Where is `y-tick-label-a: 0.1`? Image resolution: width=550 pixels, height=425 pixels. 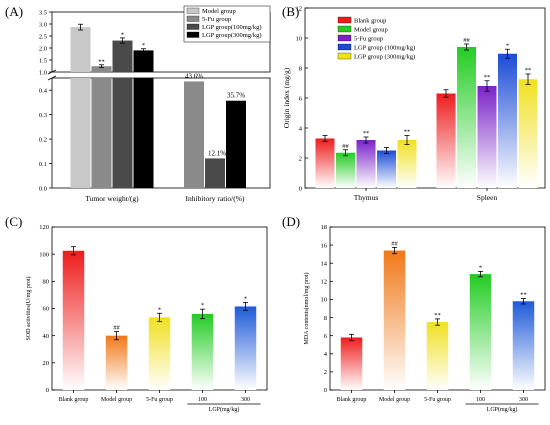
y-tick-label-a: 0.1 is located at coordinates (43, 164).